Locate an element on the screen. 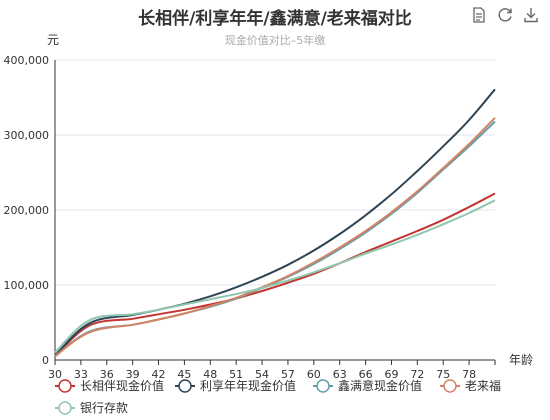  x-tick-label: 39 is located at coordinates (133, 374).